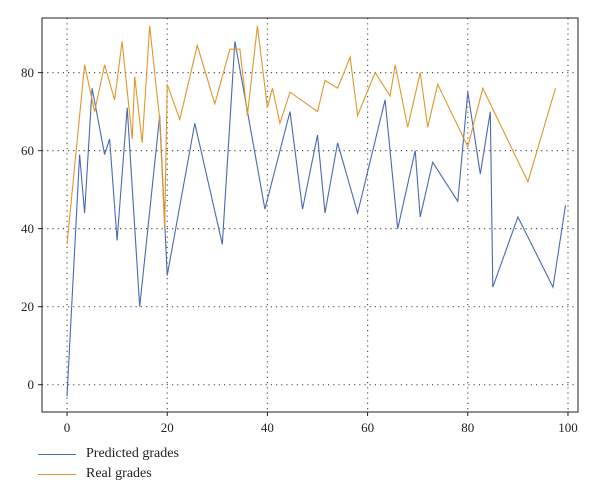 Image resolution: width=600 pixels, height=500 pixels. I want to click on tick-label-y: 80, so click(27, 72).